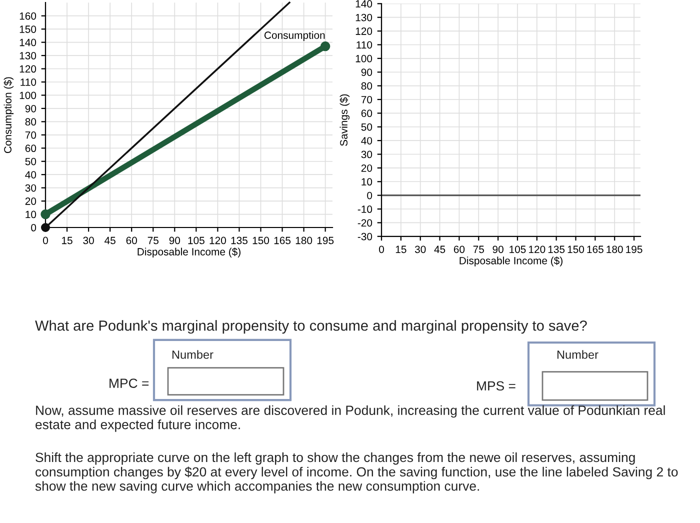 This screenshot has height=523, width=700. I want to click on y-tick-label: -30, so click(365, 236).